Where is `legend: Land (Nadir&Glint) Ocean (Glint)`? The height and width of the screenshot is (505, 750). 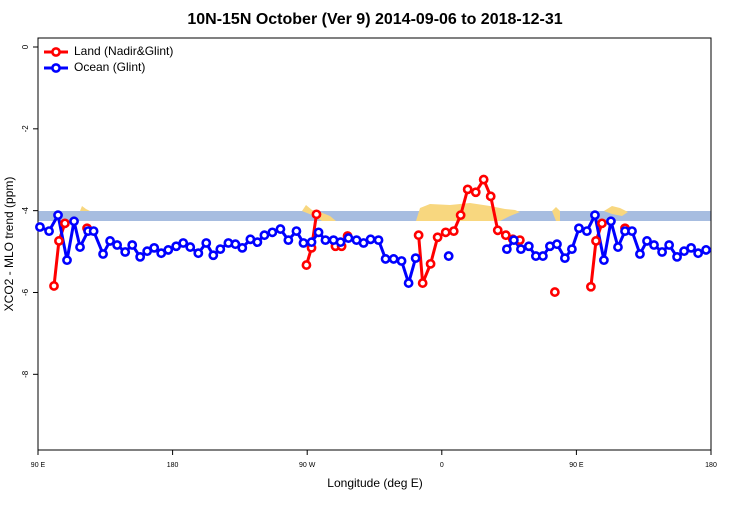 legend: Land (Nadir&Glint) Ocean (Glint) is located at coordinates (108, 59).